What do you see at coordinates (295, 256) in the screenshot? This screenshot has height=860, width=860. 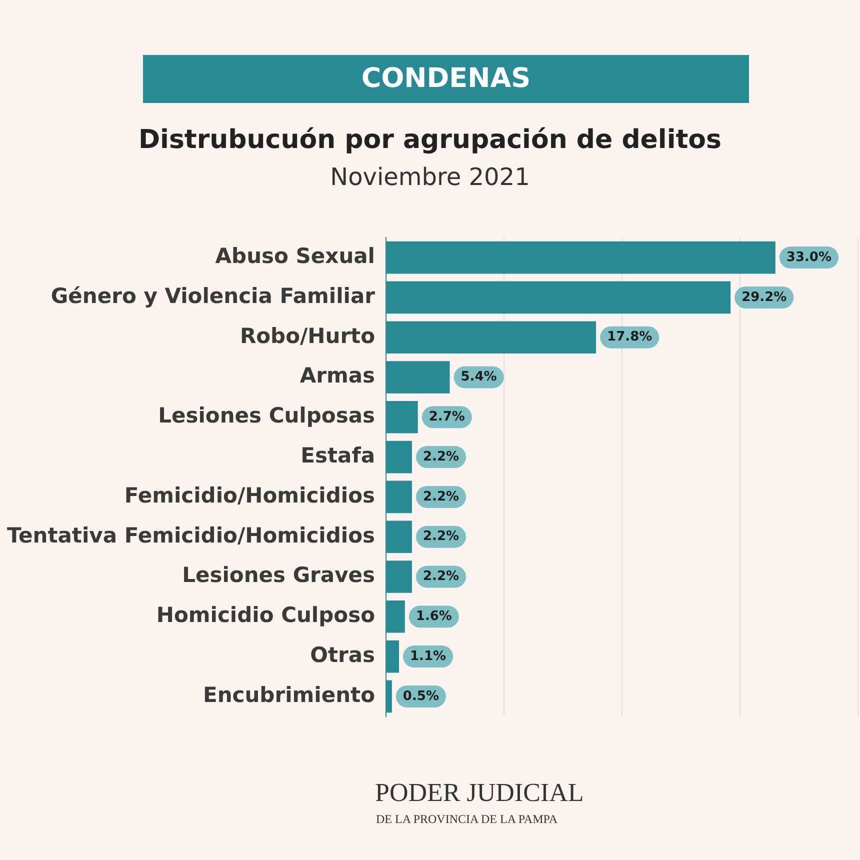 I see `y-tick-label: Abuso Sexual` at bounding box center [295, 256].